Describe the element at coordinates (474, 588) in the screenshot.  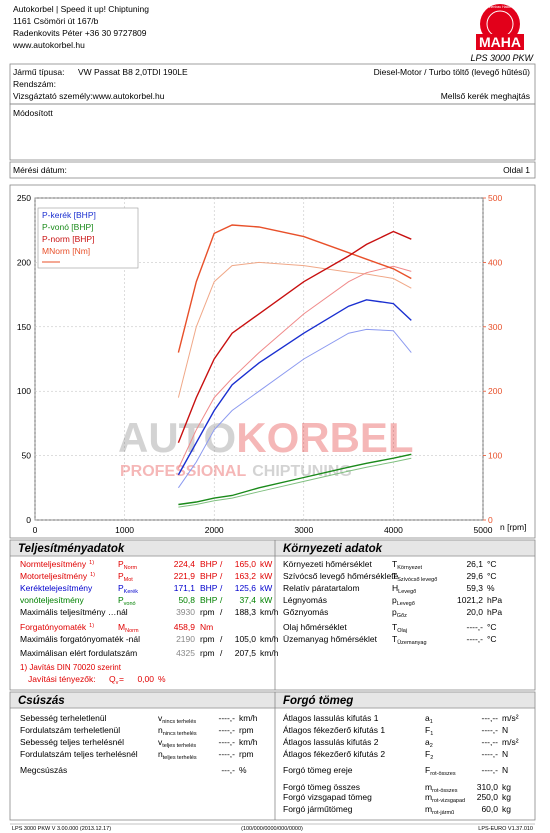
I see `value: 59,3` at that location.